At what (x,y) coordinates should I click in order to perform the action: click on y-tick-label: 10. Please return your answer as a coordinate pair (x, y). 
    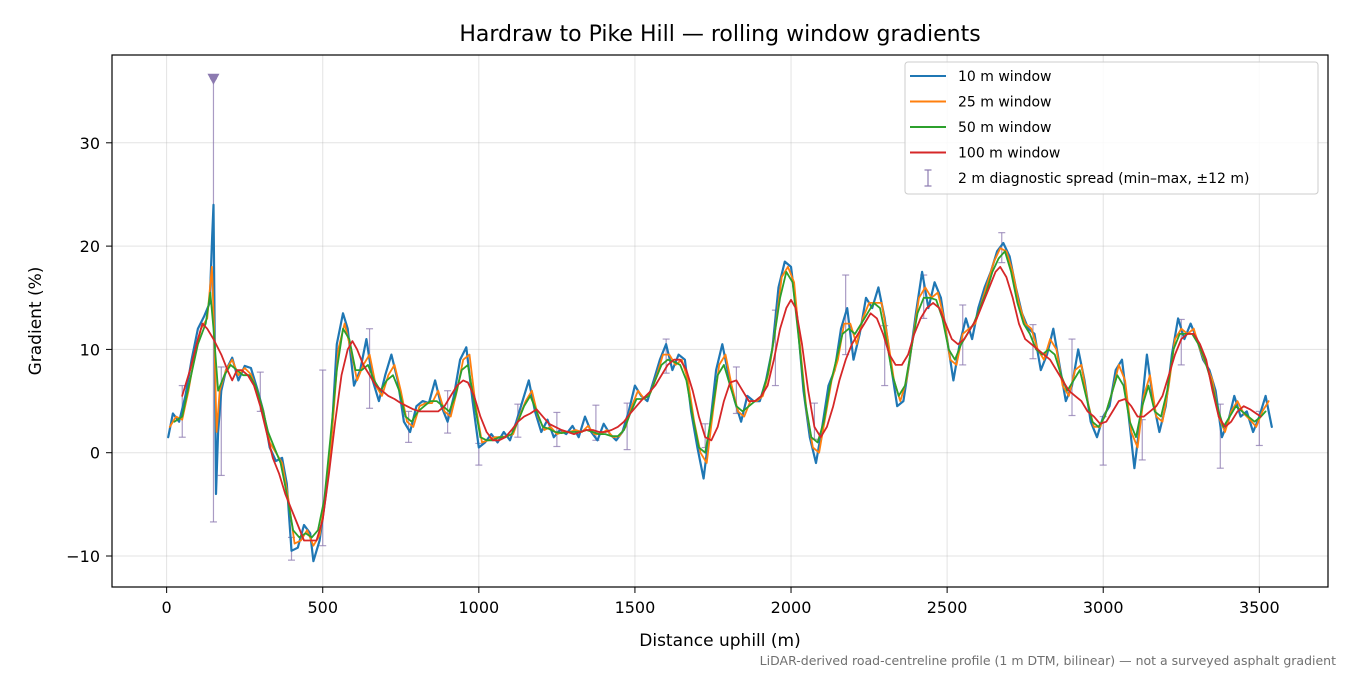
    Looking at the image, I should click on (90, 349).